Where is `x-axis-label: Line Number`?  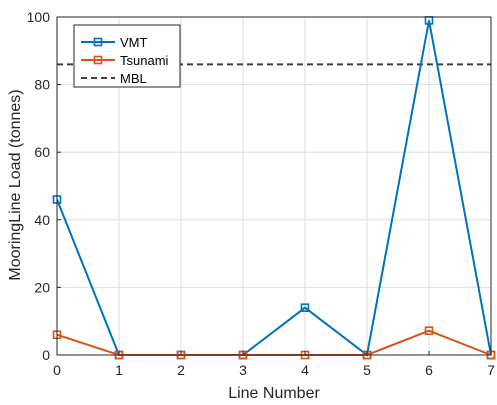 x-axis-label: Line Number is located at coordinates (274, 393).